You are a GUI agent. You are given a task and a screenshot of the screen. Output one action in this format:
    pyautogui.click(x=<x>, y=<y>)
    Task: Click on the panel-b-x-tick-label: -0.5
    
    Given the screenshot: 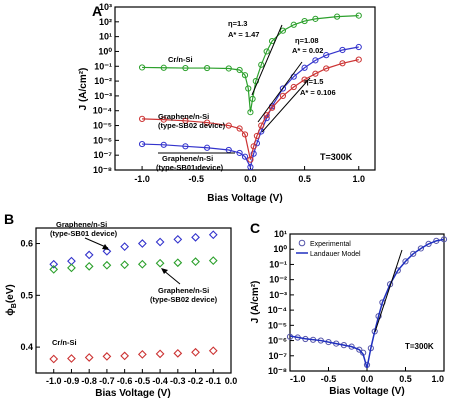 What is the action you would take?
    pyautogui.click(x=143, y=381)
    